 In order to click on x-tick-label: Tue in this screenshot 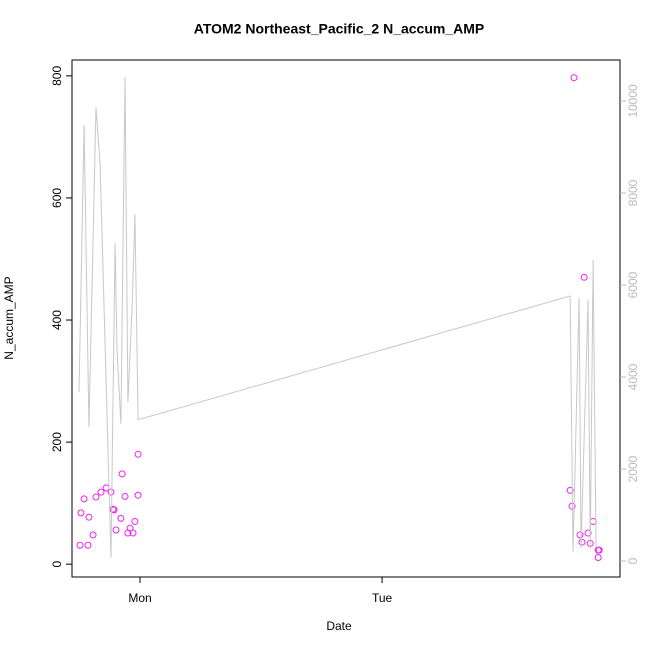, I will do `click(382, 598)`.